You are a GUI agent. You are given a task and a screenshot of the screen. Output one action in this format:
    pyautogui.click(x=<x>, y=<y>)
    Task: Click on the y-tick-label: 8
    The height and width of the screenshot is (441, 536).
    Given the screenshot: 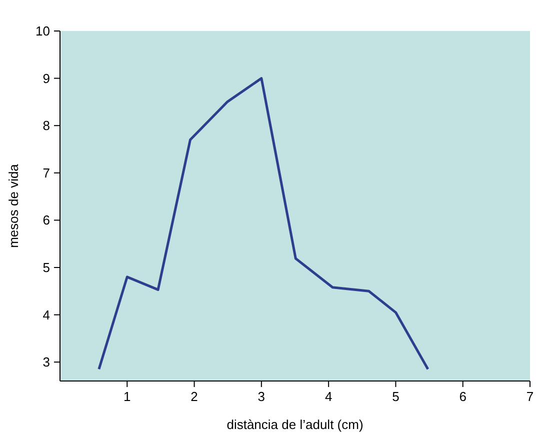 What is the action you would take?
    pyautogui.click(x=46, y=126)
    